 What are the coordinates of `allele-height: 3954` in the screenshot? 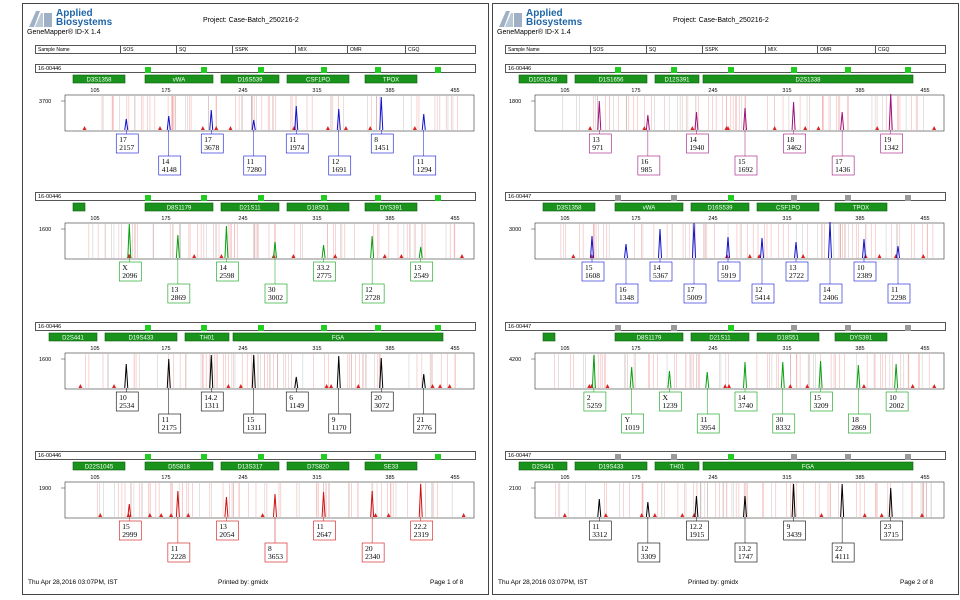 It's located at (707, 427).